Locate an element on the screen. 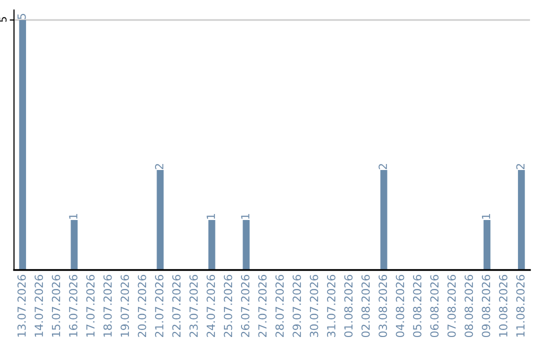  x-tick-label: 07.08.2026 is located at coordinates (451, 306).